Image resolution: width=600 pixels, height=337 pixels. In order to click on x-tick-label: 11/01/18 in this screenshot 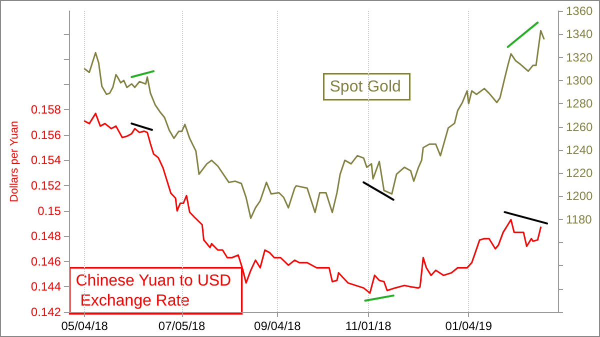, I will do `click(368, 326)`.